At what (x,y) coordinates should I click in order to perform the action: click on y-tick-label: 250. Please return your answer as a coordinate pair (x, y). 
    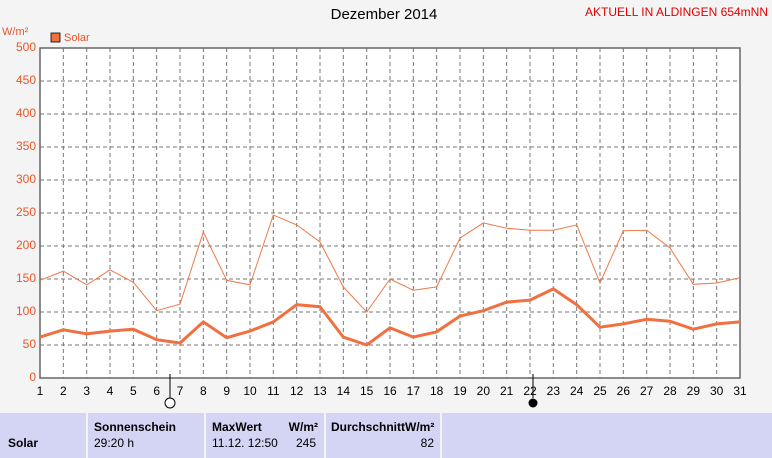
    Looking at the image, I should click on (26, 212).